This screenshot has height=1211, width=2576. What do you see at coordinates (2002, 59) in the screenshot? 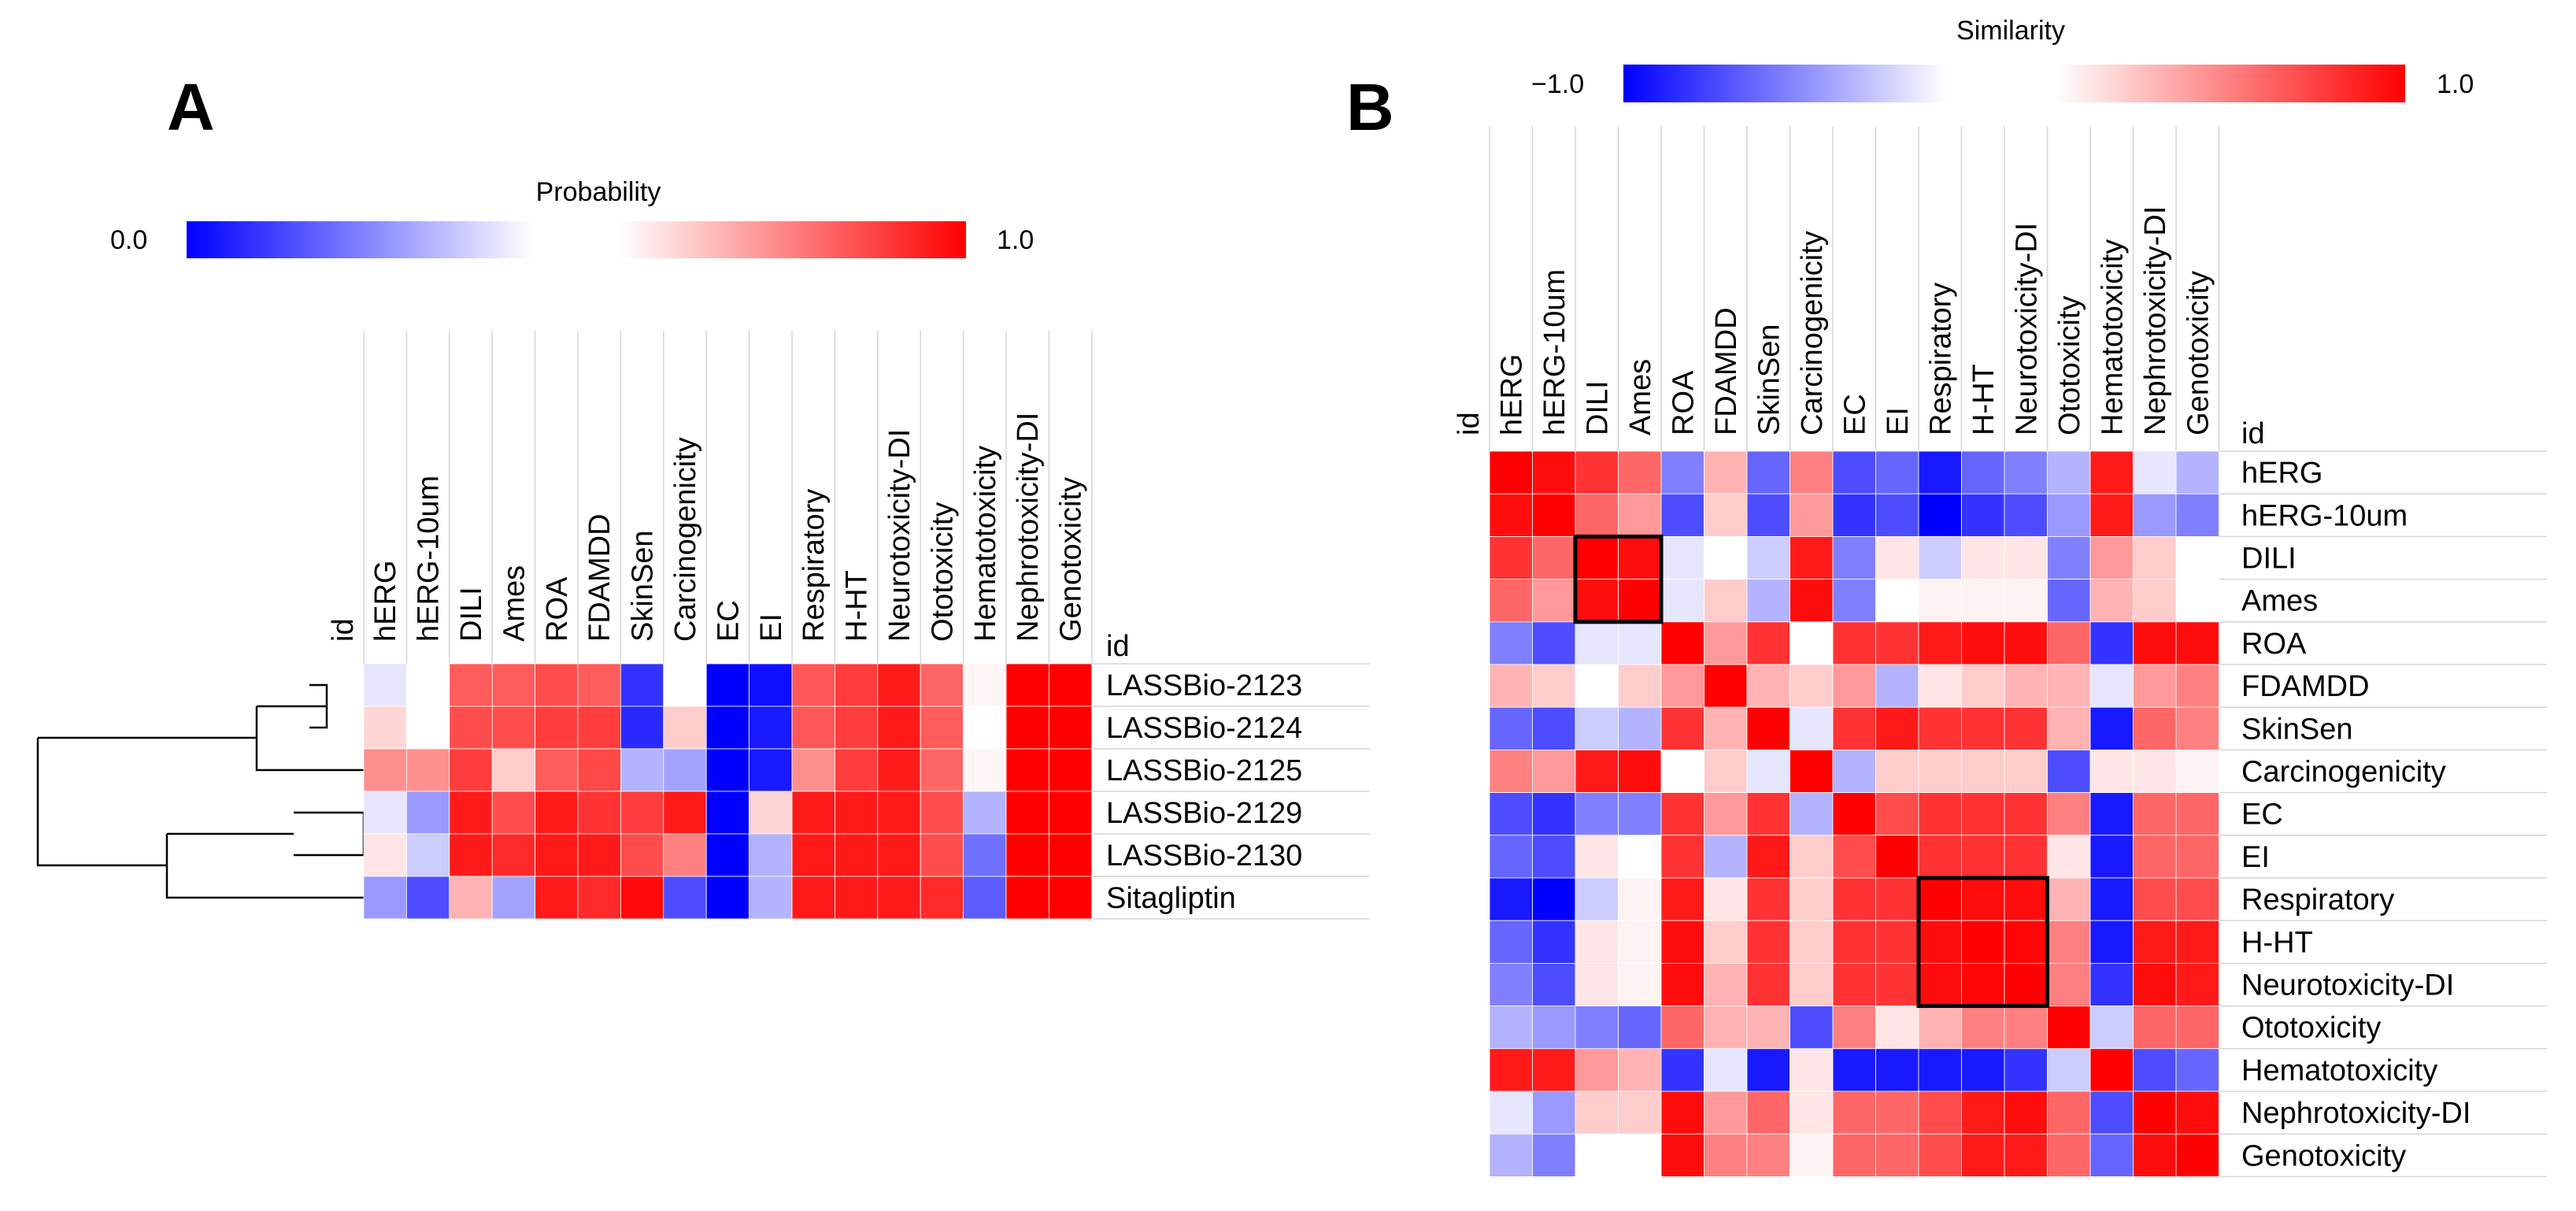
I see `panel-b-colorbar: Similarity −1.0 1.0` at bounding box center [2002, 59].